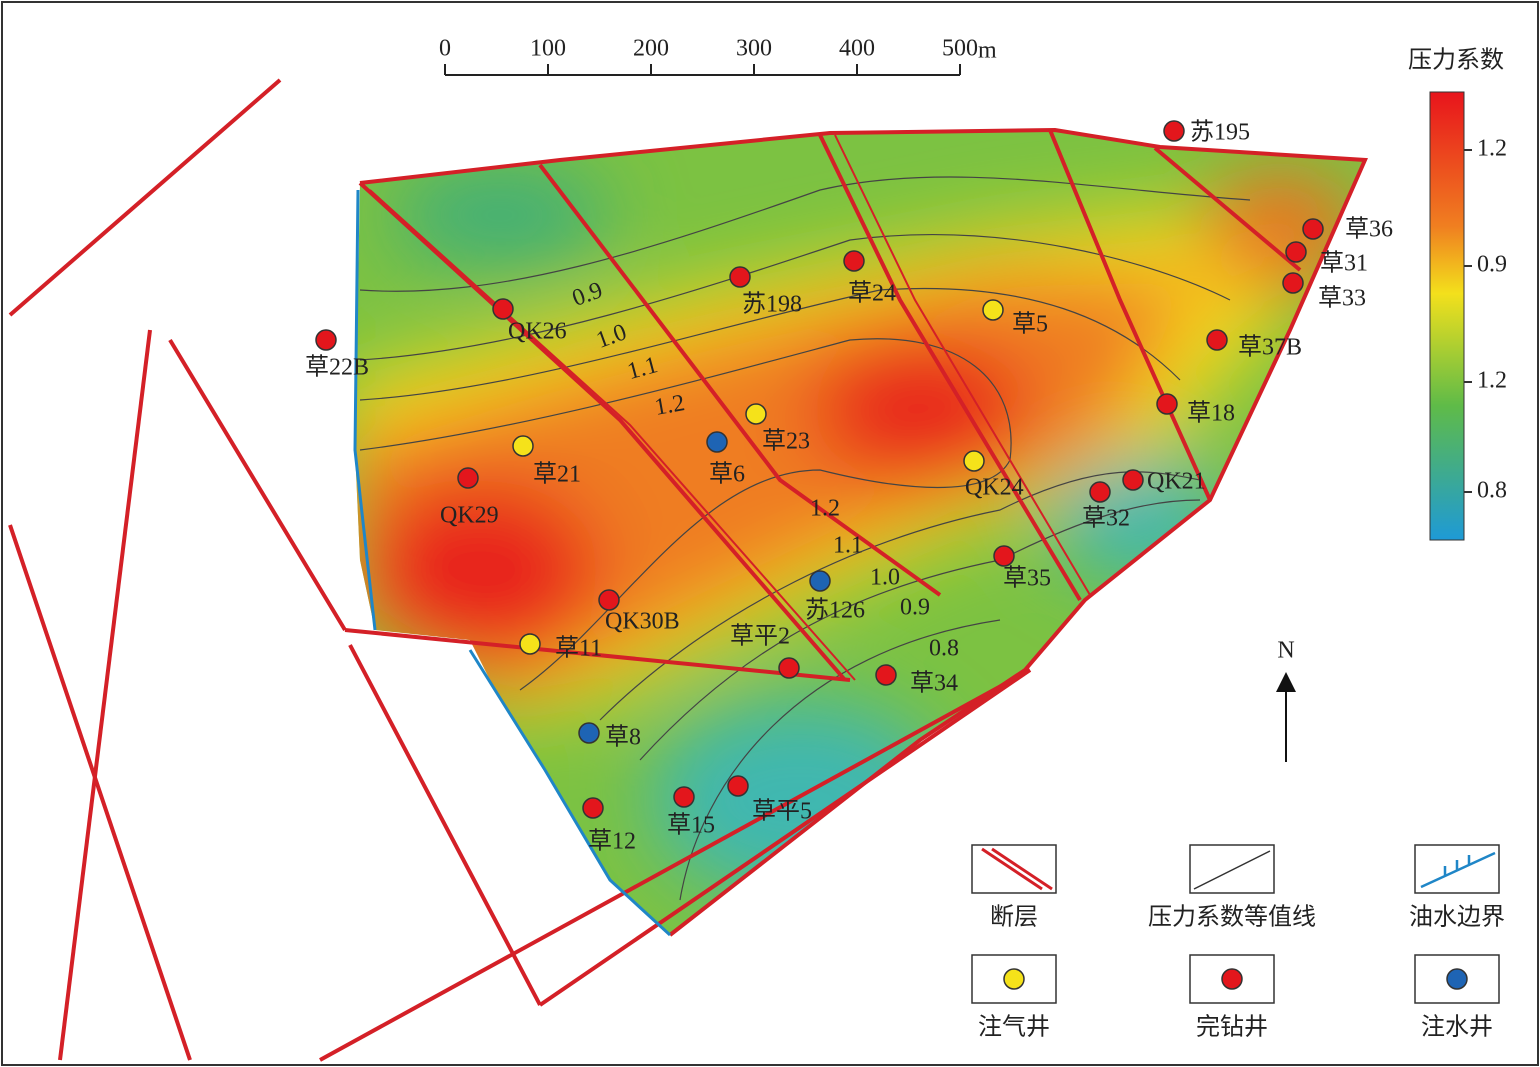 The width and height of the screenshot is (1540, 1067). What do you see at coordinates (537, 332) in the screenshot?
I see `well-label: QK26` at bounding box center [537, 332].